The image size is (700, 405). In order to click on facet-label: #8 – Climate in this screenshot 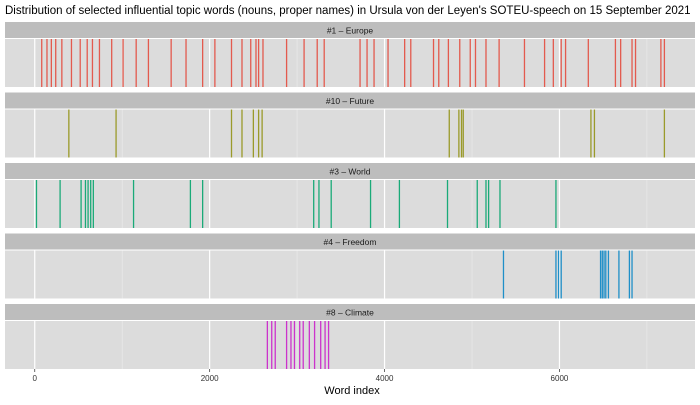, I will do `click(350, 313)`.